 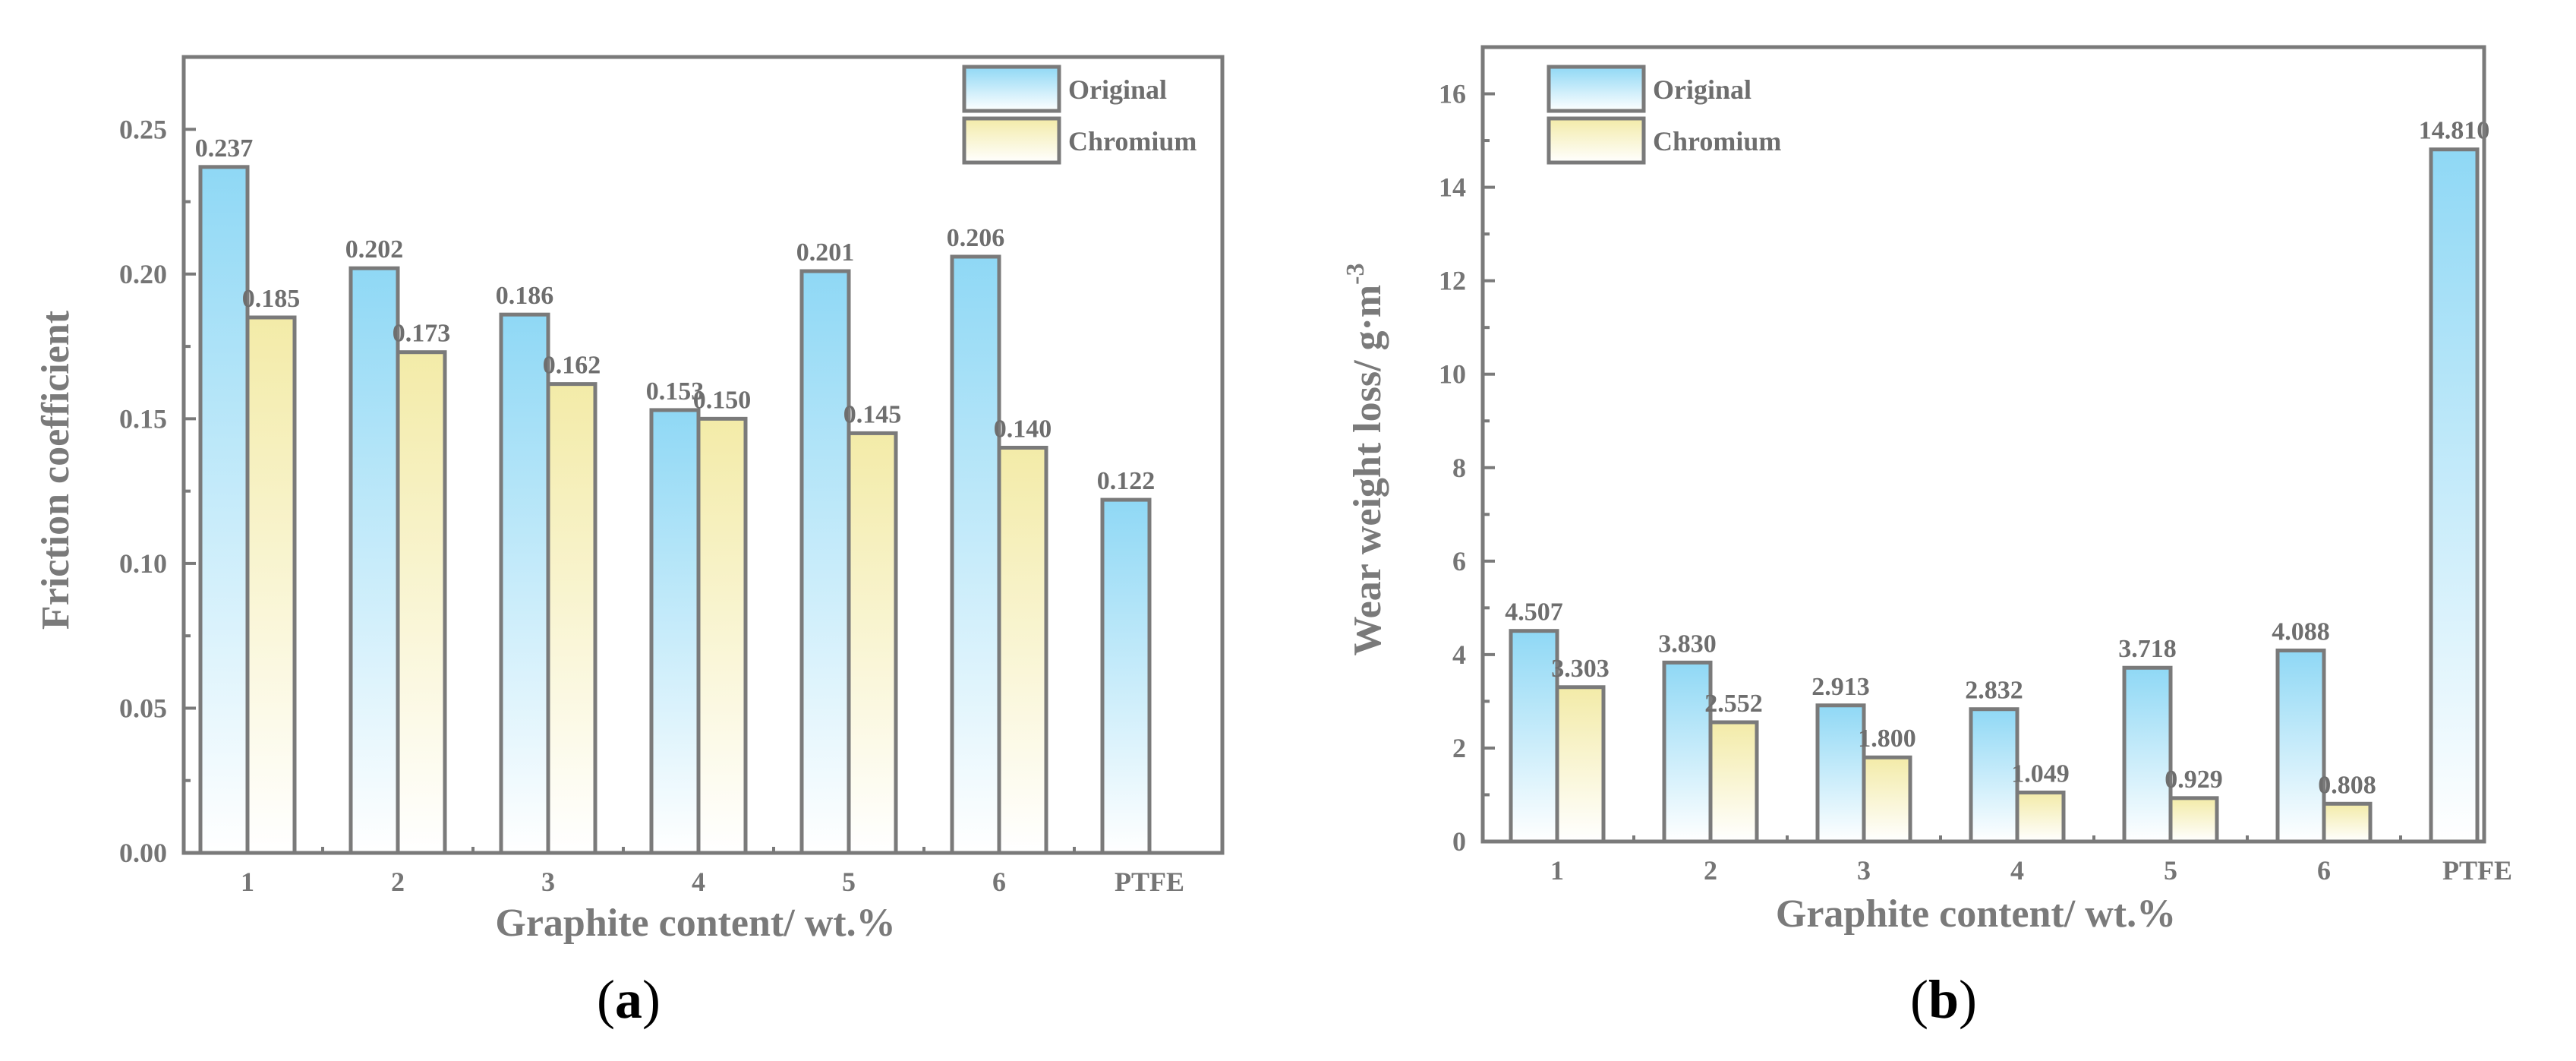 I want to click on y-tick-label: 4, so click(x=1459, y=654).